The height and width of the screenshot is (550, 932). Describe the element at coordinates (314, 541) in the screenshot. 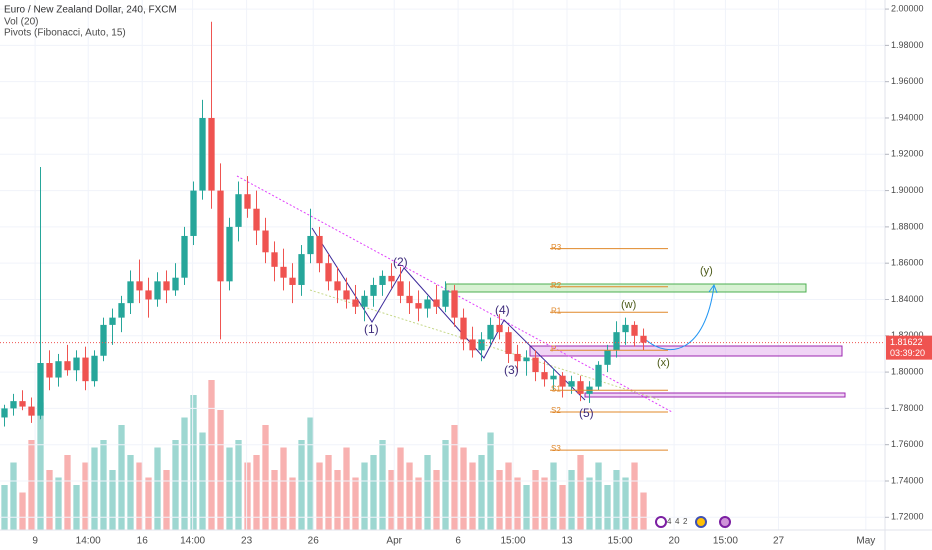

I see `x-tick-label: 26` at that location.